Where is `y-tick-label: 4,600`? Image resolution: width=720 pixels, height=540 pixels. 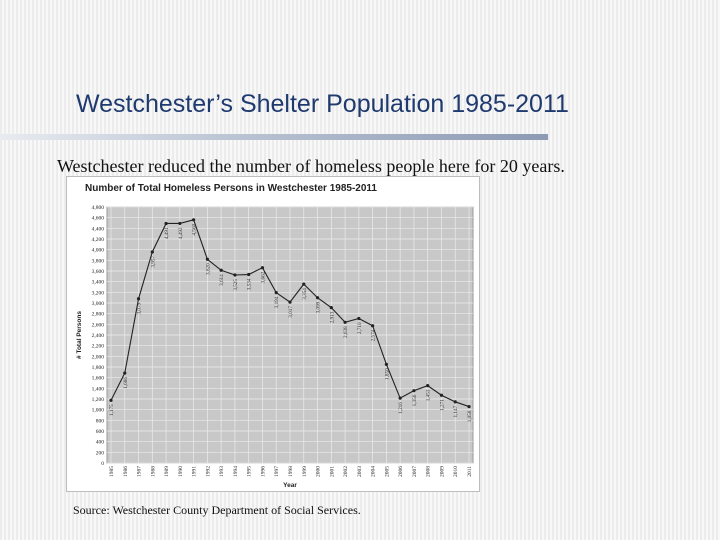 y-tick-label: 4,600 is located at coordinates (98, 219).